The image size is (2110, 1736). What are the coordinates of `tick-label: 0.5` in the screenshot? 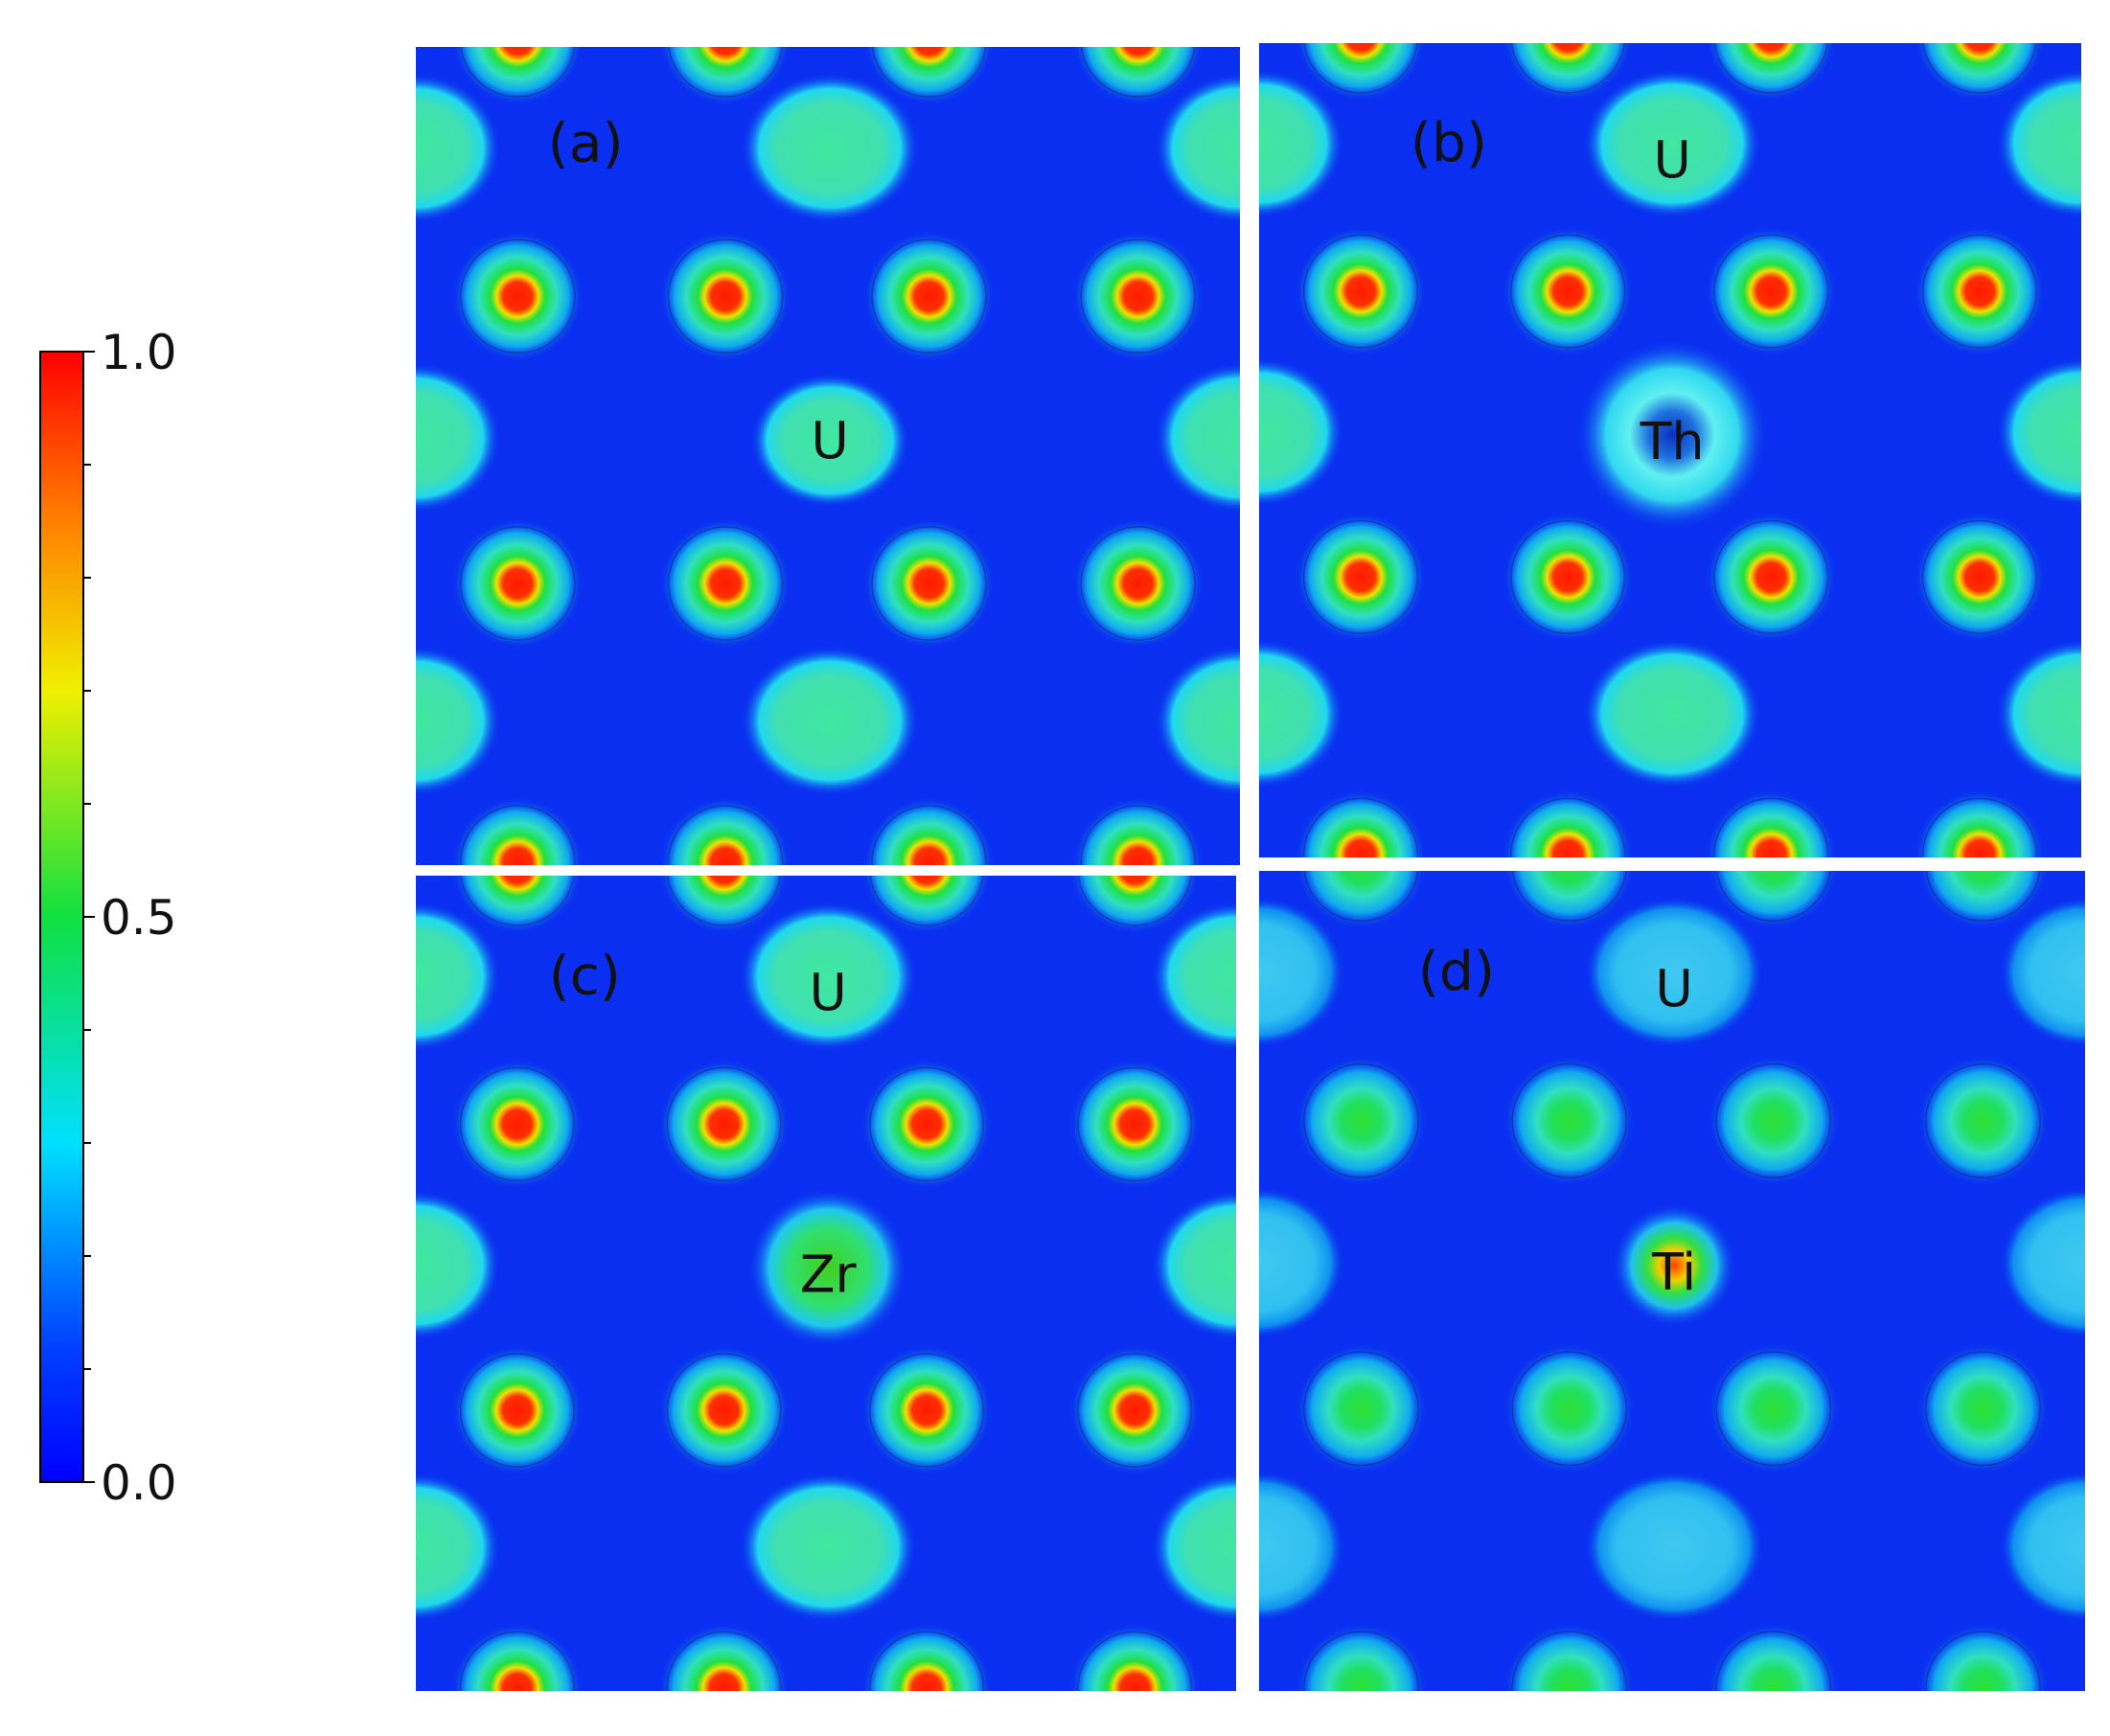 It's located at (139, 918).